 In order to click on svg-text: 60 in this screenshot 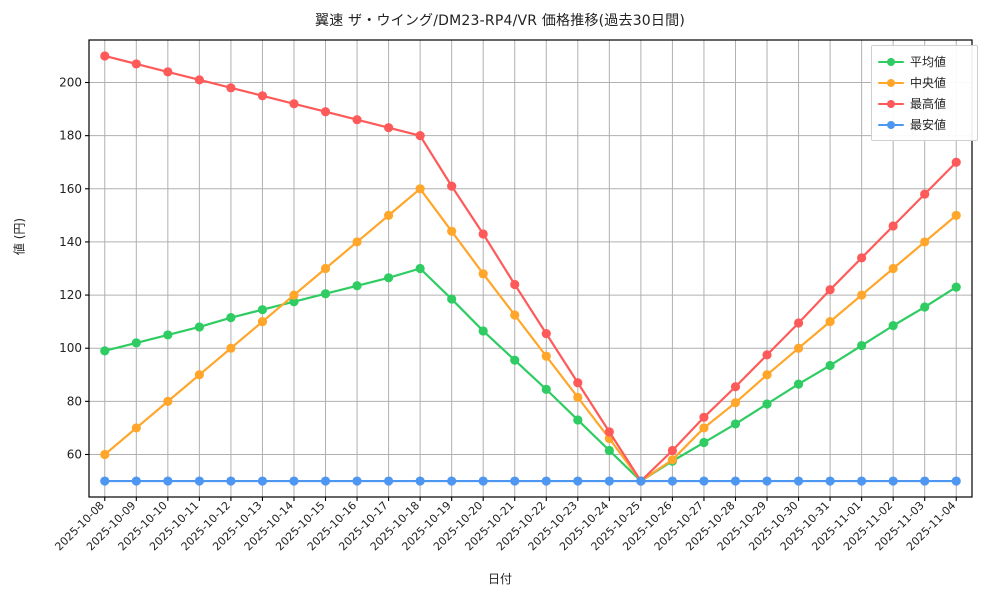, I will do `click(74, 454)`.